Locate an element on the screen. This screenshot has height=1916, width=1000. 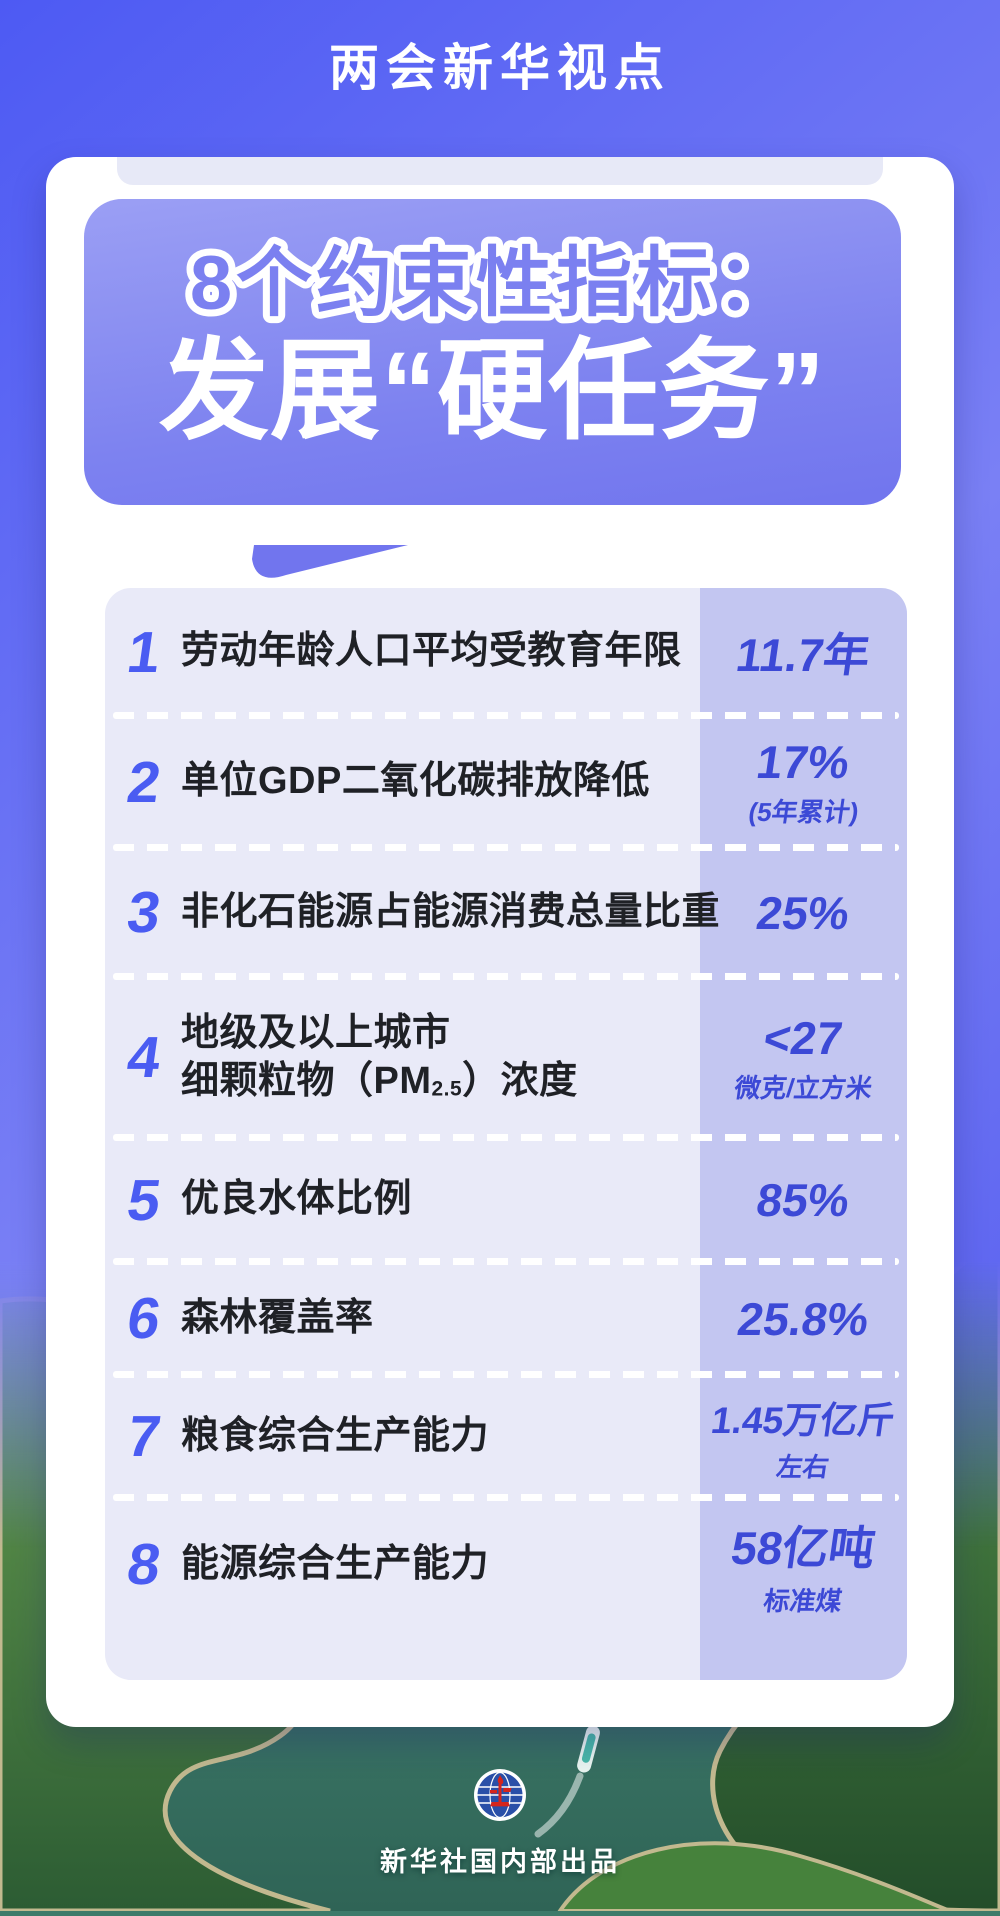
row-number: 4 is located at coordinates (144, 1057).